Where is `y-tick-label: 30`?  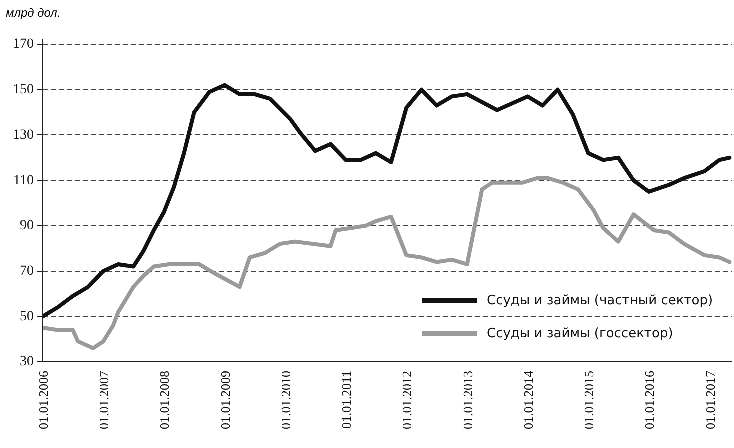 y-tick-label: 30 is located at coordinates (27, 362).